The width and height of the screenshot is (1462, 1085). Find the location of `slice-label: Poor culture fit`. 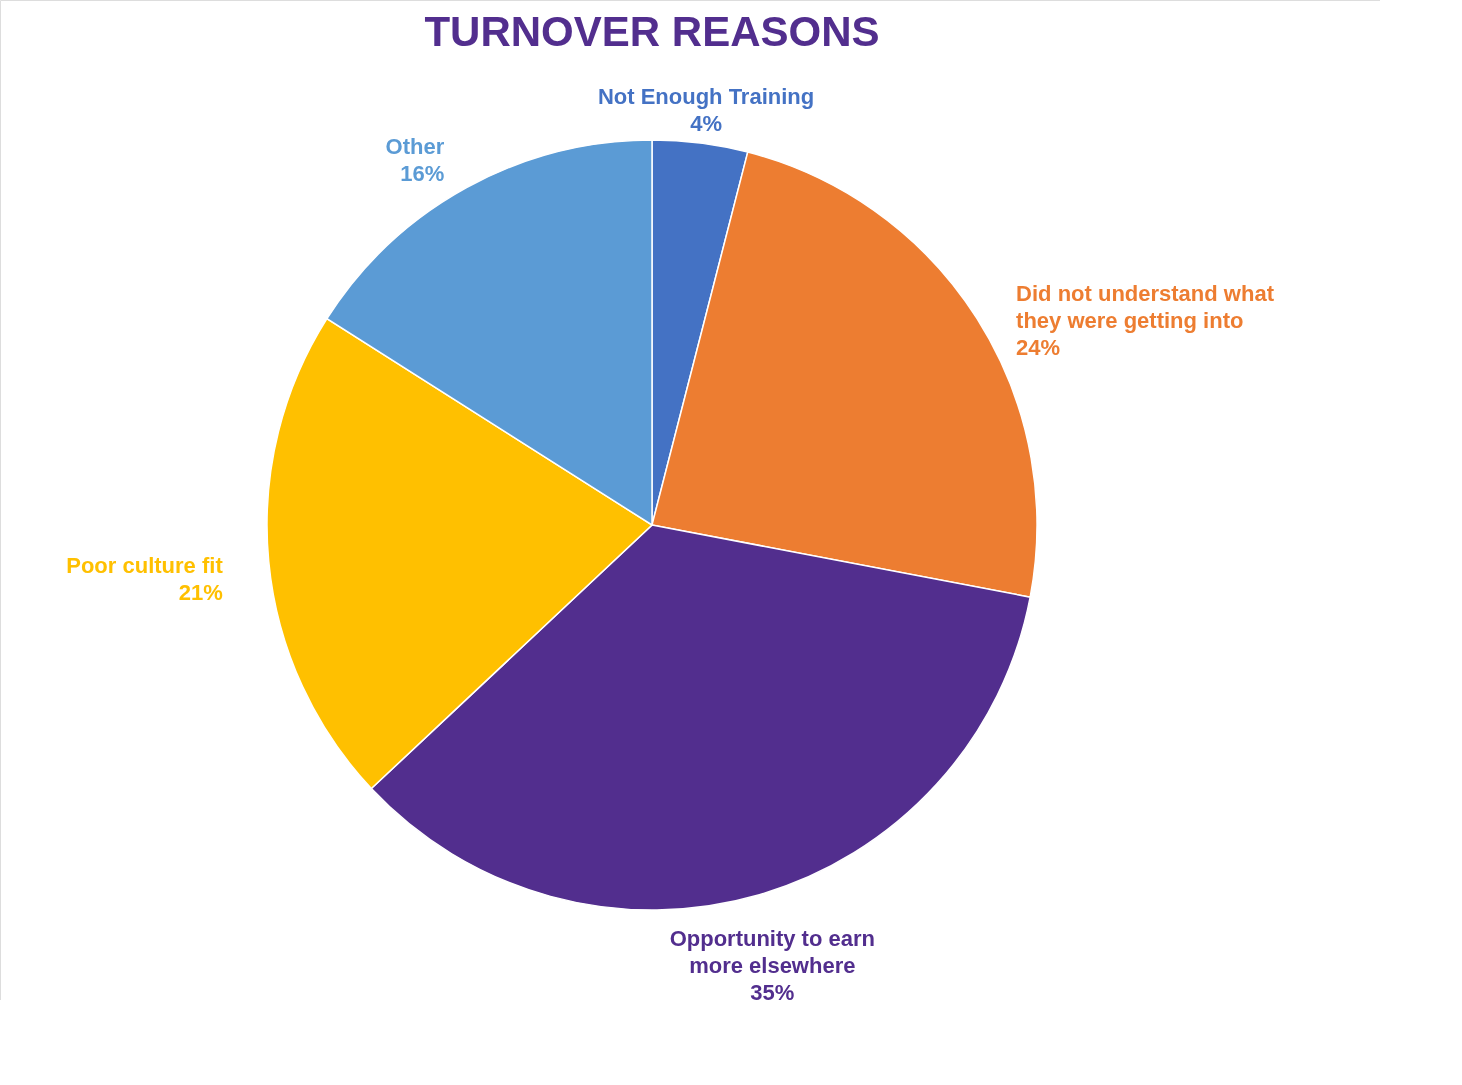

slice-label: Poor culture fit is located at coordinates (145, 565).